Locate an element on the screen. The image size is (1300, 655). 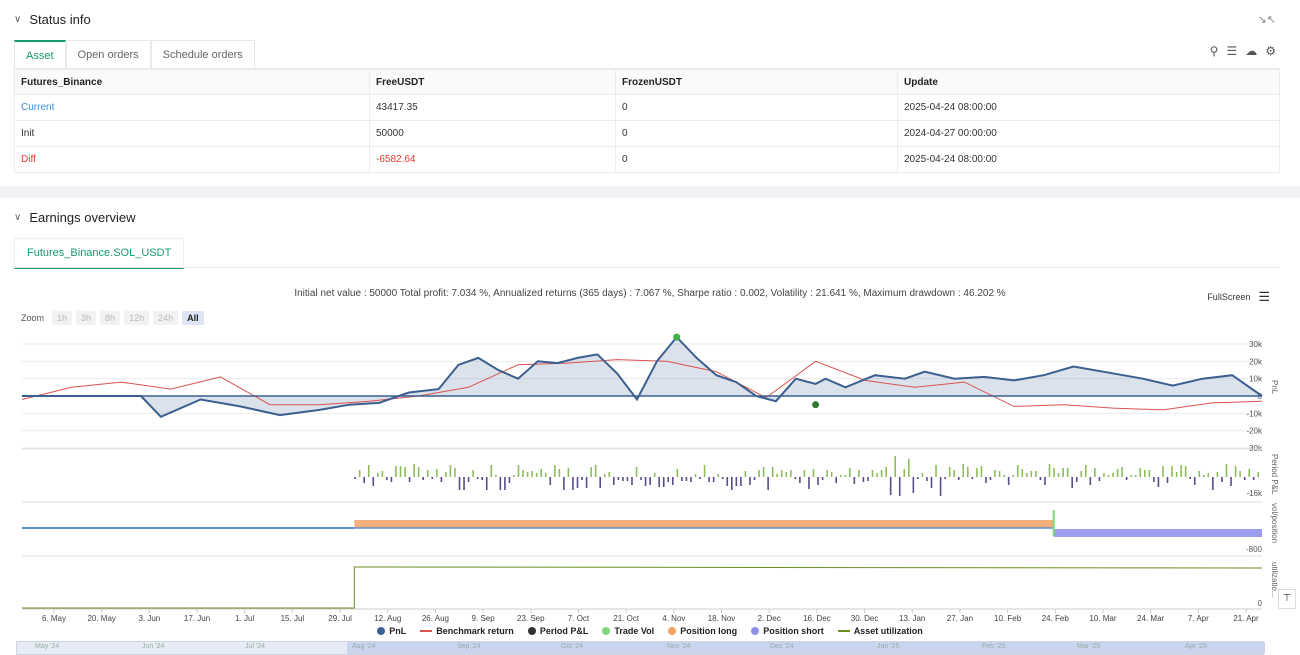
legend-item-position-long: Position long is located at coordinates (702, 631).